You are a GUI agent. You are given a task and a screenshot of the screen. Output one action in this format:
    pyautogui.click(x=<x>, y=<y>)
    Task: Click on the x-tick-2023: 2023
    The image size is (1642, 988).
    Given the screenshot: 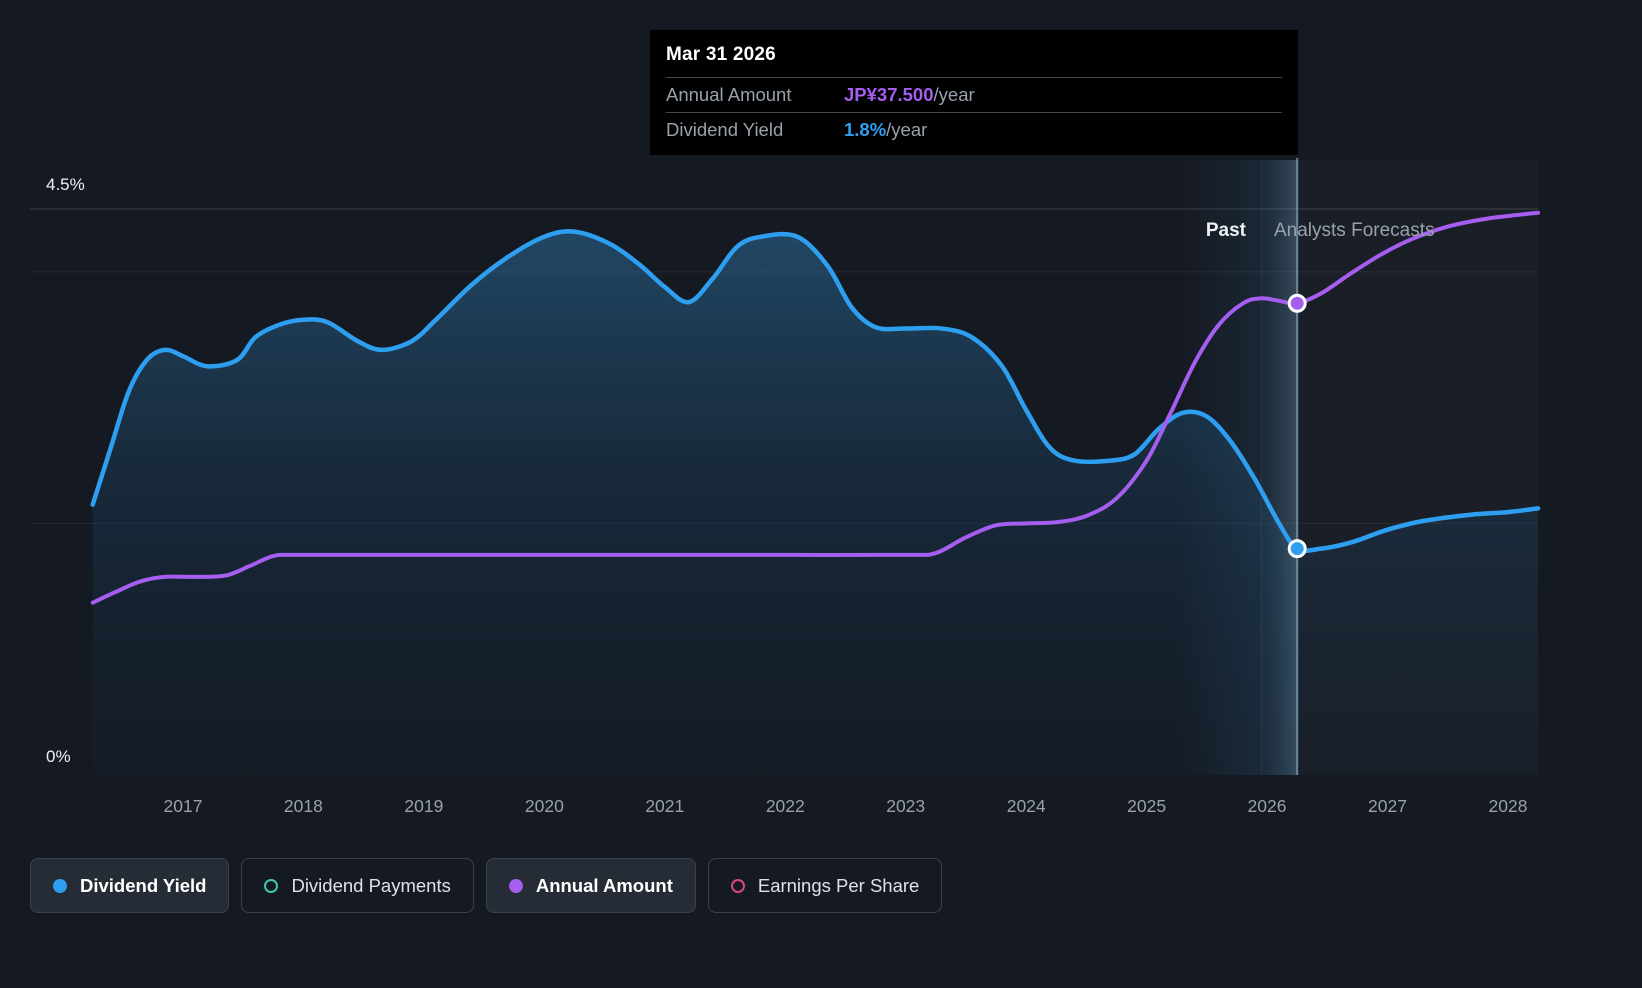 What is the action you would take?
    pyautogui.click(x=906, y=806)
    